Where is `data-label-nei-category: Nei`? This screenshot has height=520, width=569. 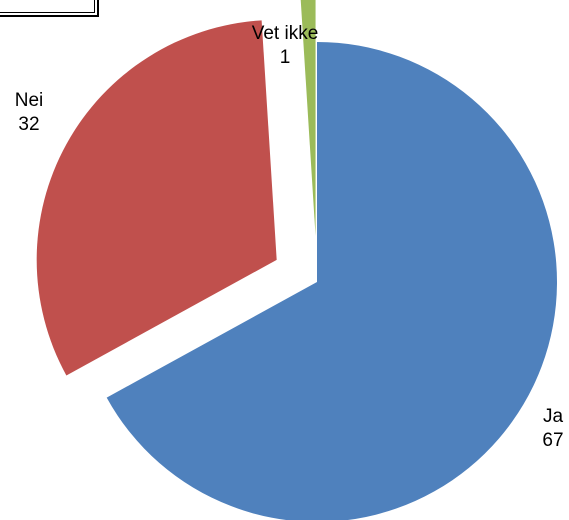
data-label-nei-category: Nei is located at coordinates (29, 100).